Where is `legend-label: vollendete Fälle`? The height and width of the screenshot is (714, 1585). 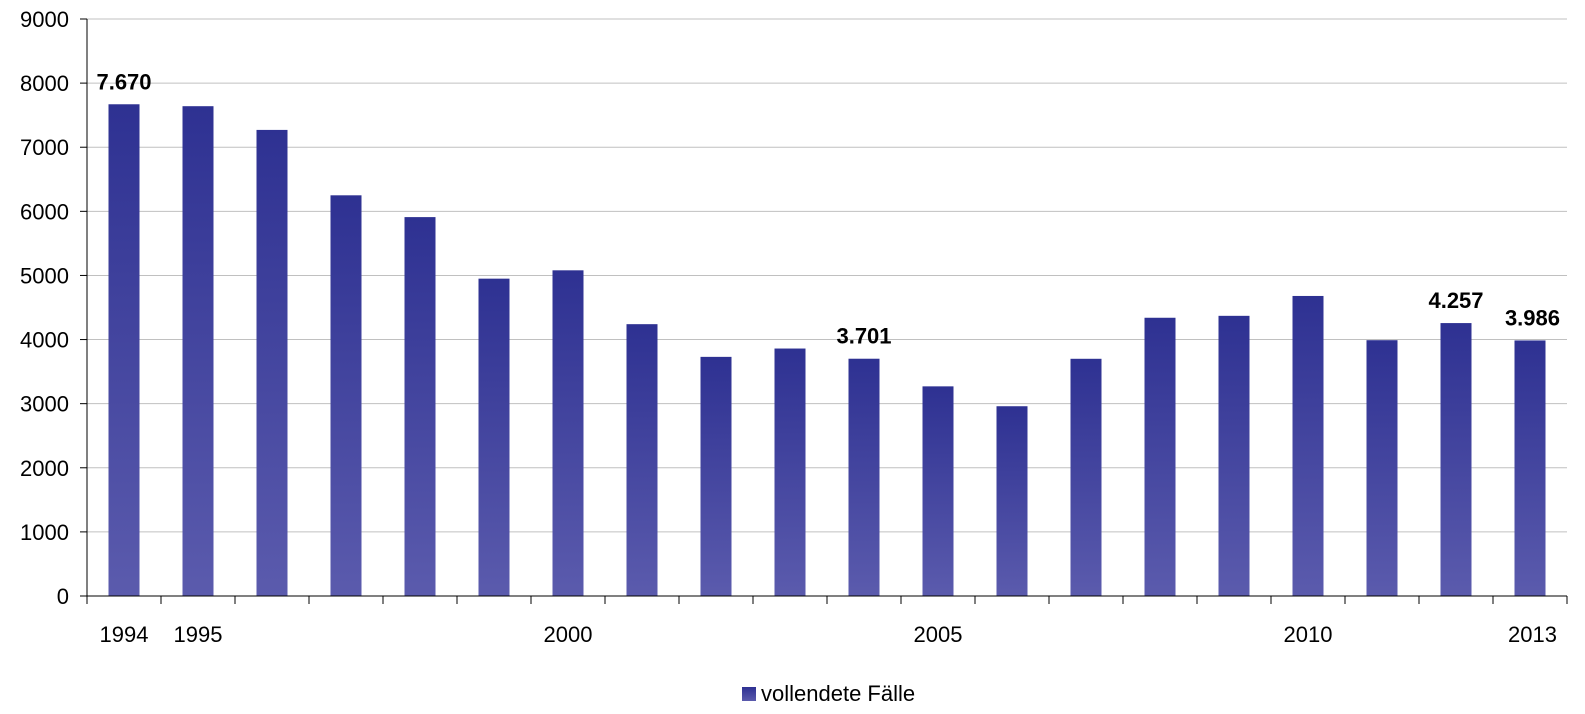 legend-label: vollendete Fälle is located at coordinates (838, 693).